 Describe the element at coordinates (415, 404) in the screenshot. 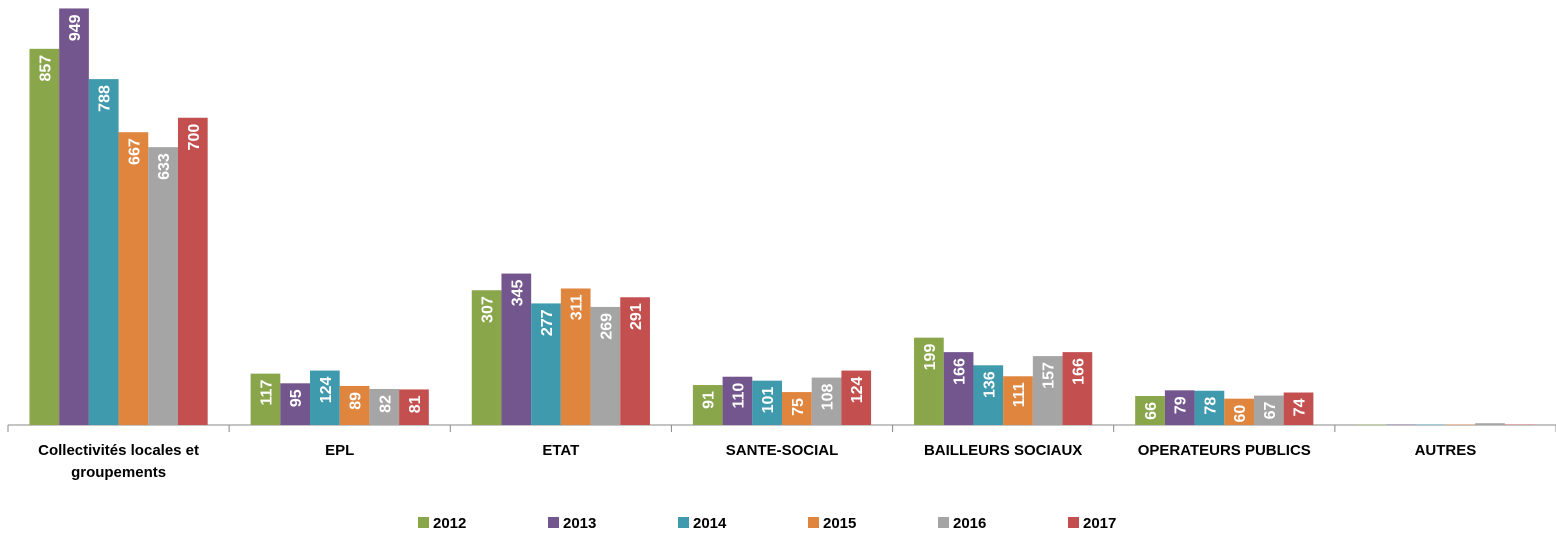

I see `data-label: 81` at that location.